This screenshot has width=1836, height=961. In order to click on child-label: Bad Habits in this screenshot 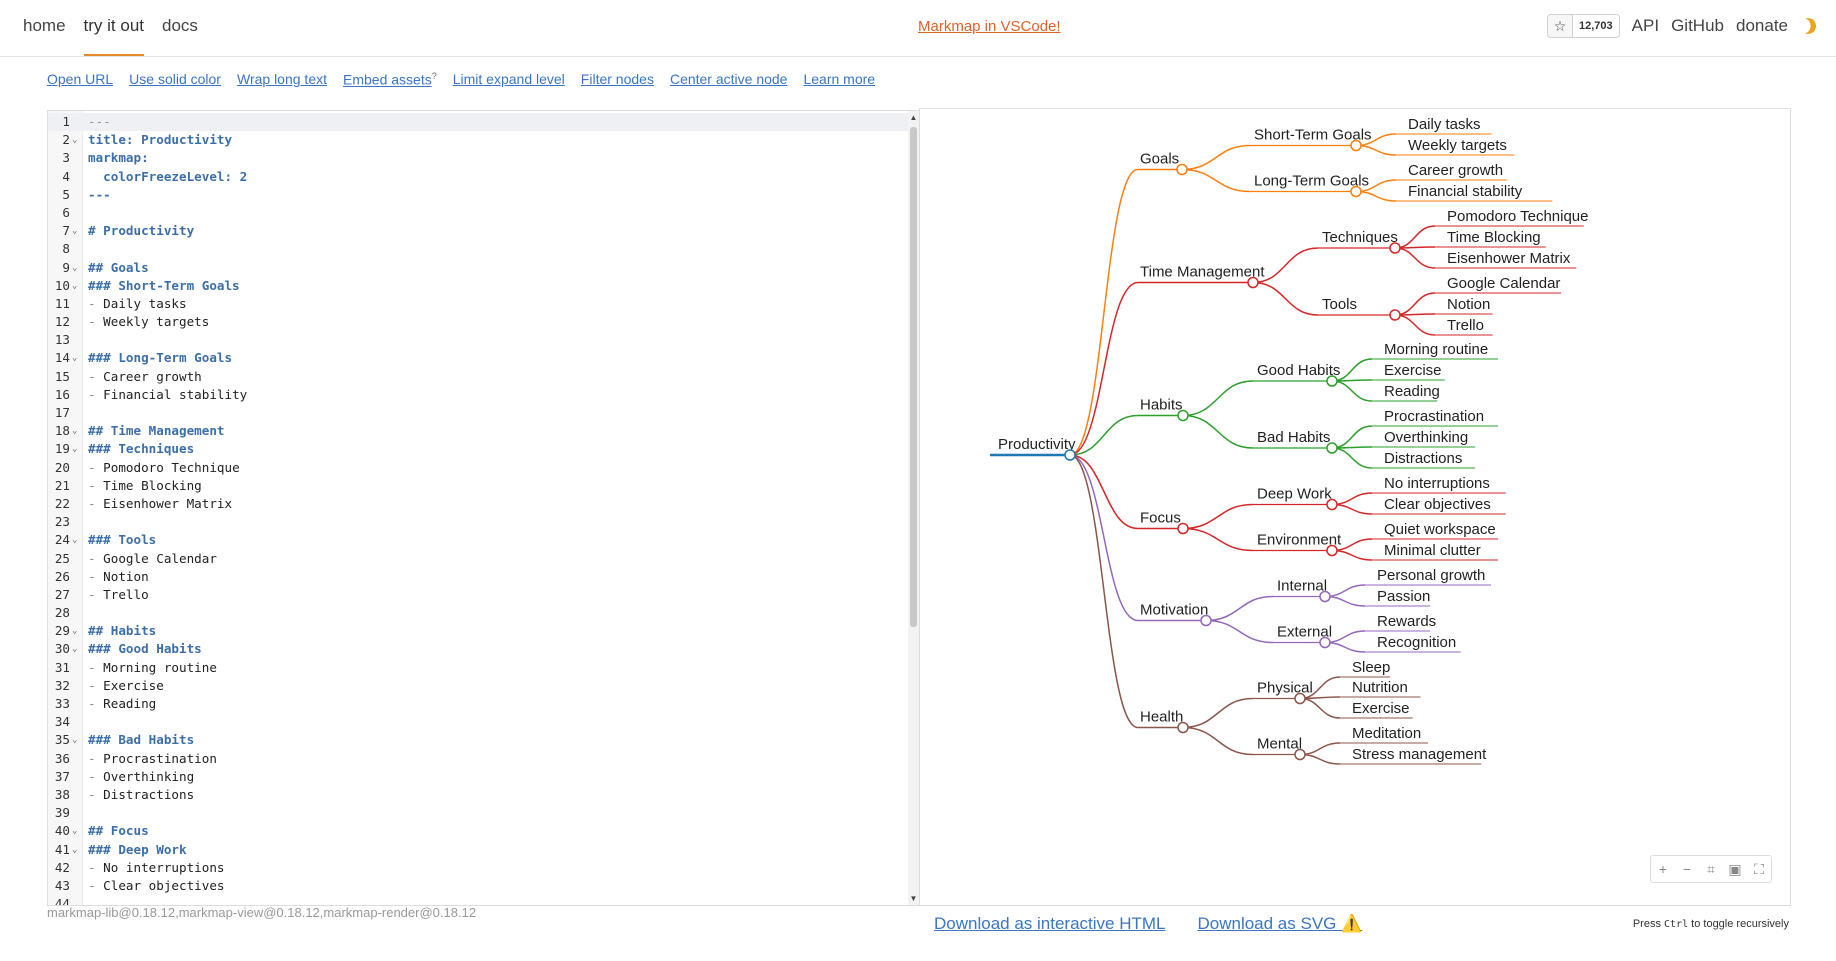, I will do `click(1293, 437)`.